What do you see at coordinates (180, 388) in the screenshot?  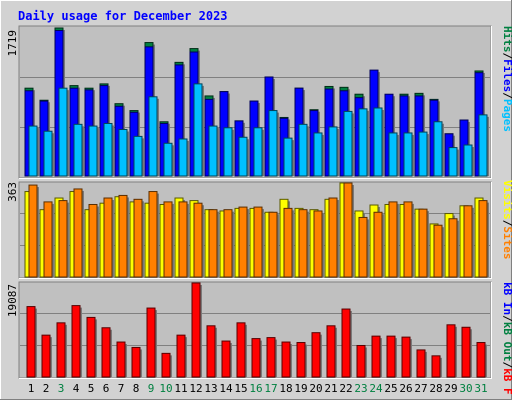 I see `day-label: 11` at bounding box center [180, 388].